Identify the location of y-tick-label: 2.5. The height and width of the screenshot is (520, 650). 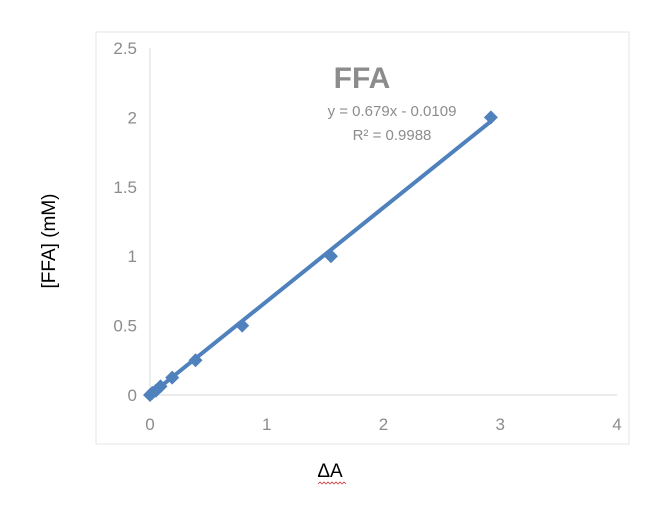
(125, 48).